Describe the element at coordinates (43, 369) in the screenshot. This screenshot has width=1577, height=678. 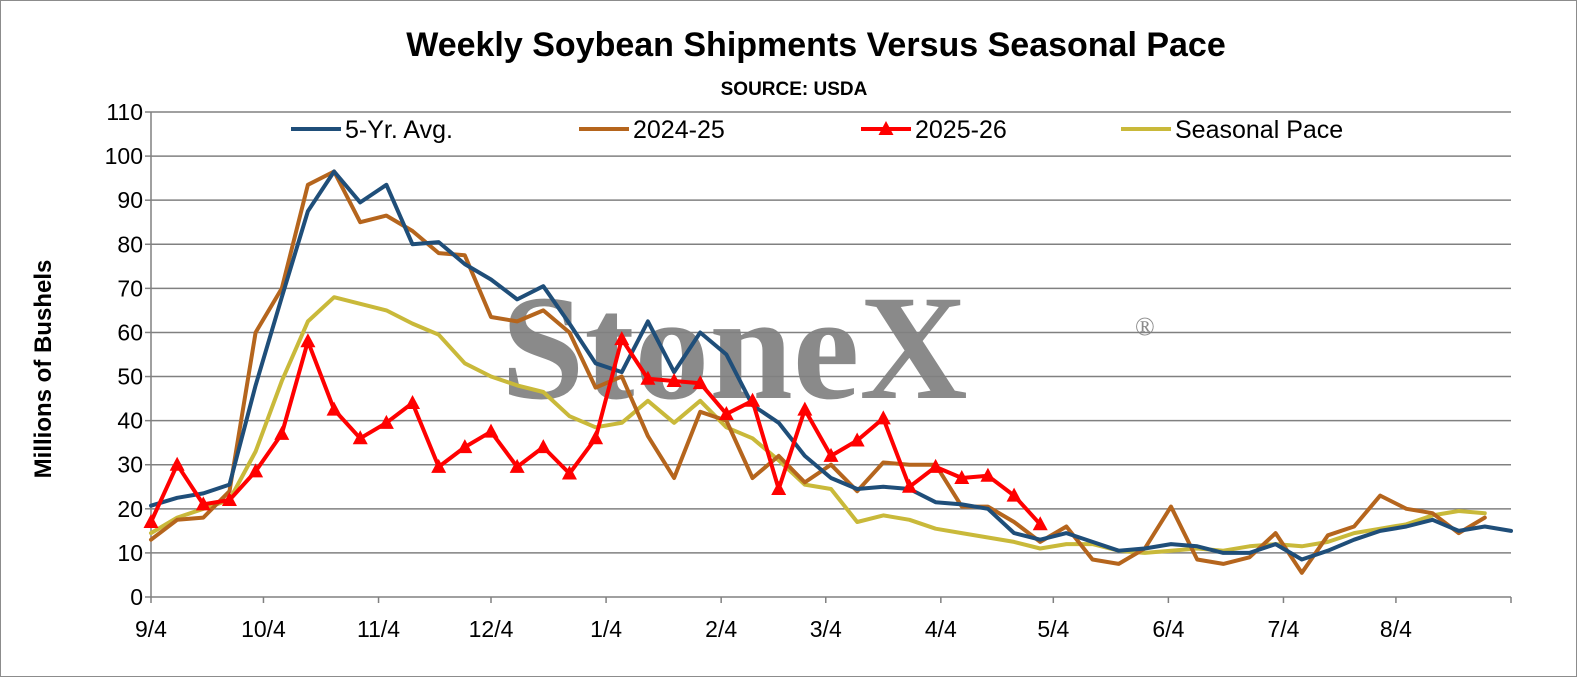
I see `y-axis-label: Millions of Bushels` at that location.